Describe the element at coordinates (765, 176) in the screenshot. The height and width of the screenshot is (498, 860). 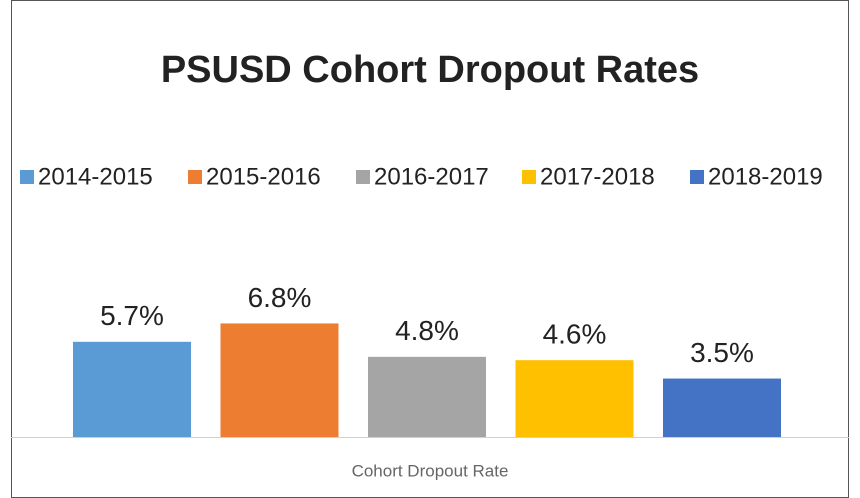
I see `legend-label: 2018-2019` at that location.